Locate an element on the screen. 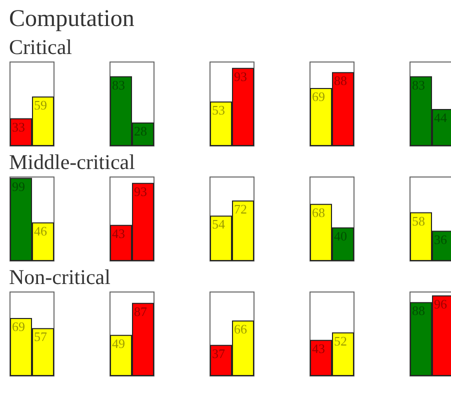 The width and height of the screenshot is (451, 418). data-label: 37 is located at coordinates (219, 353).